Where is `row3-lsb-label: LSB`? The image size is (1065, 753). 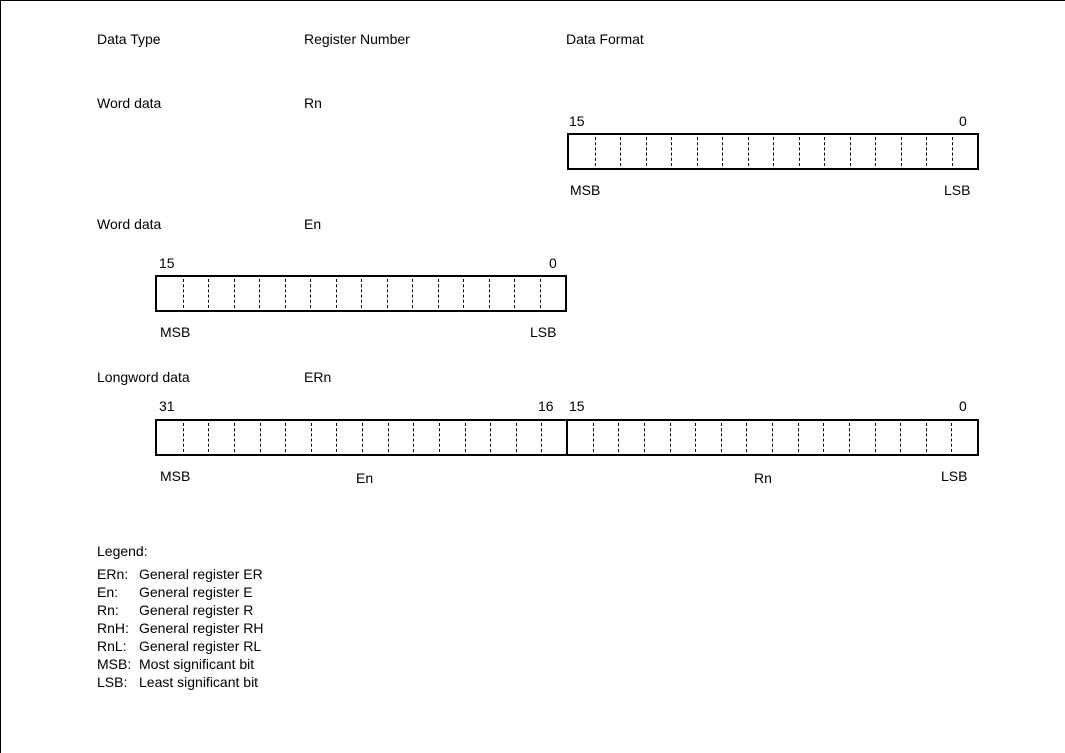 row3-lsb-label: LSB is located at coordinates (954, 476).